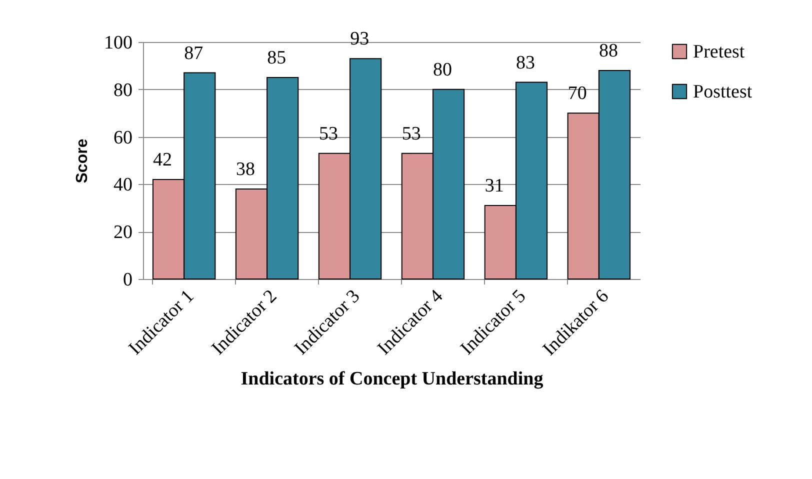 Image resolution: width=812 pixels, height=479 pixels. What do you see at coordinates (276, 58) in the screenshot?
I see `data-label: 85` at bounding box center [276, 58].